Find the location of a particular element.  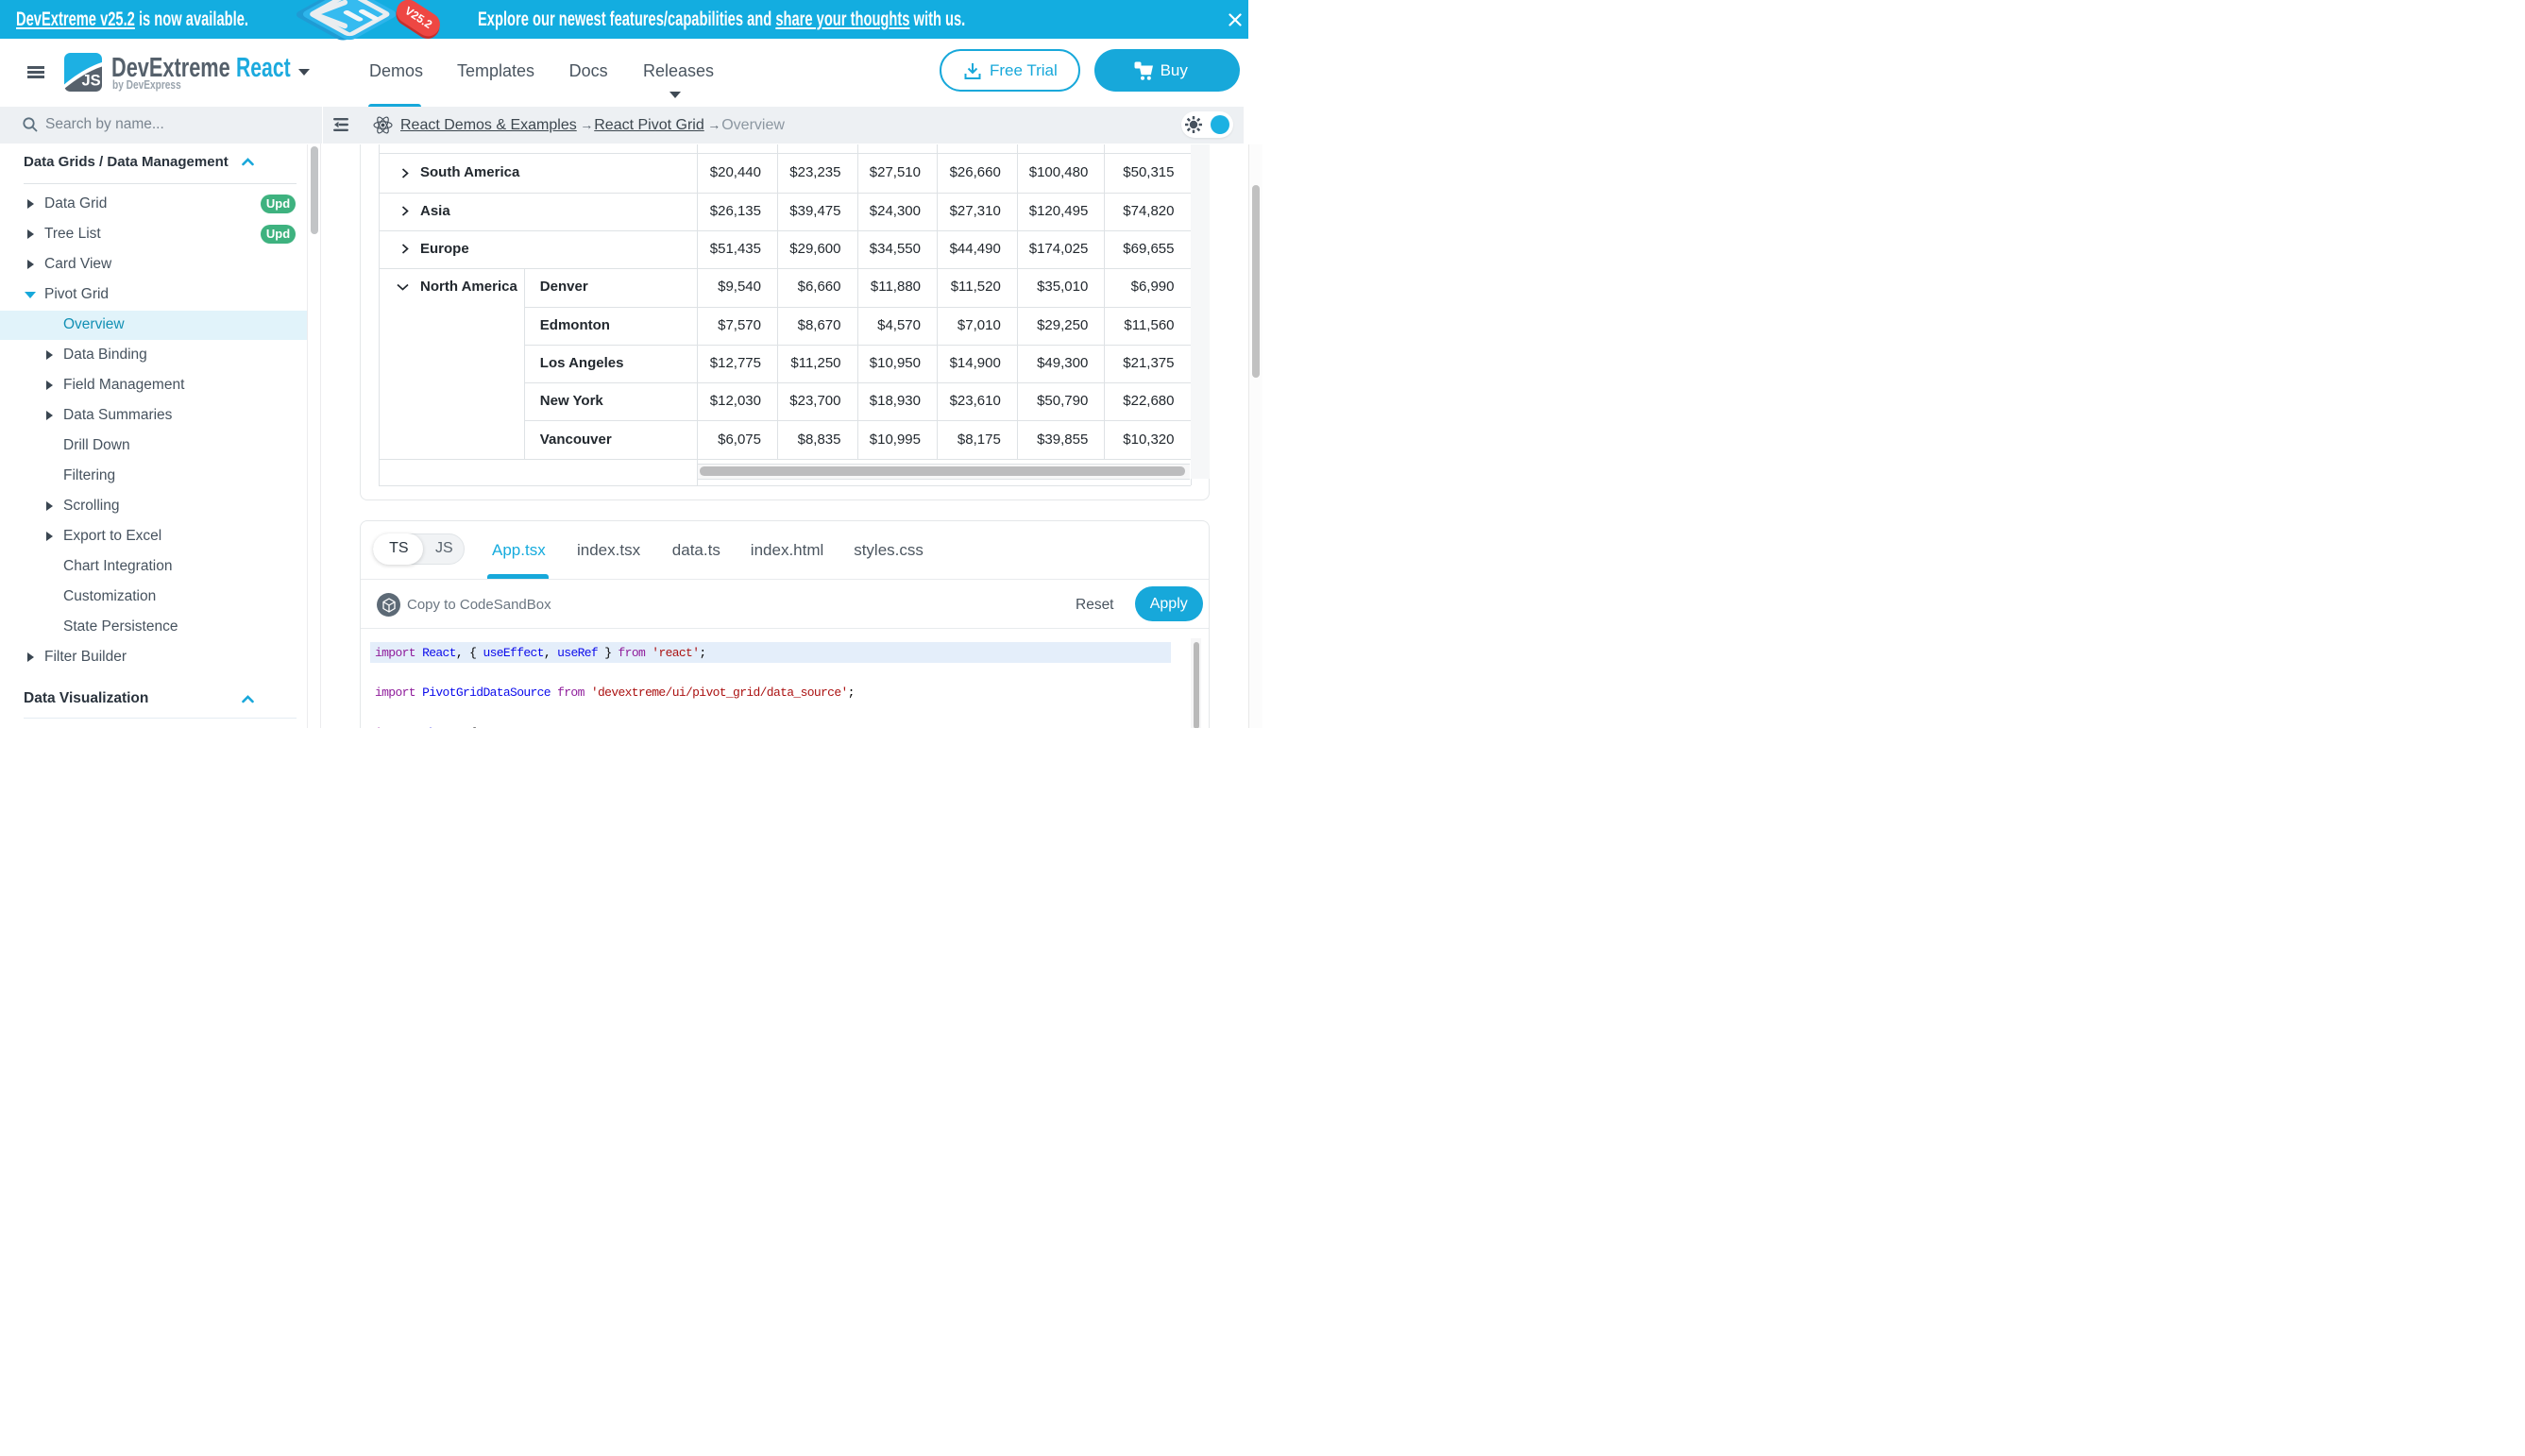

svg-text: JS is located at coordinates (91, 81).